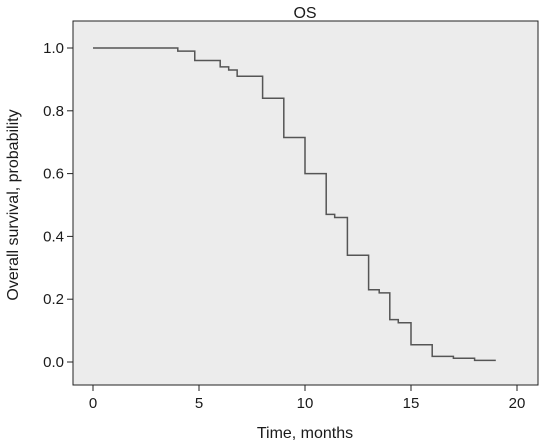 This screenshot has height=443, width=544. What do you see at coordinates (517, 403) in the screenshot?
I see `x-tick-label: 20` at bounding box center [517, 403].